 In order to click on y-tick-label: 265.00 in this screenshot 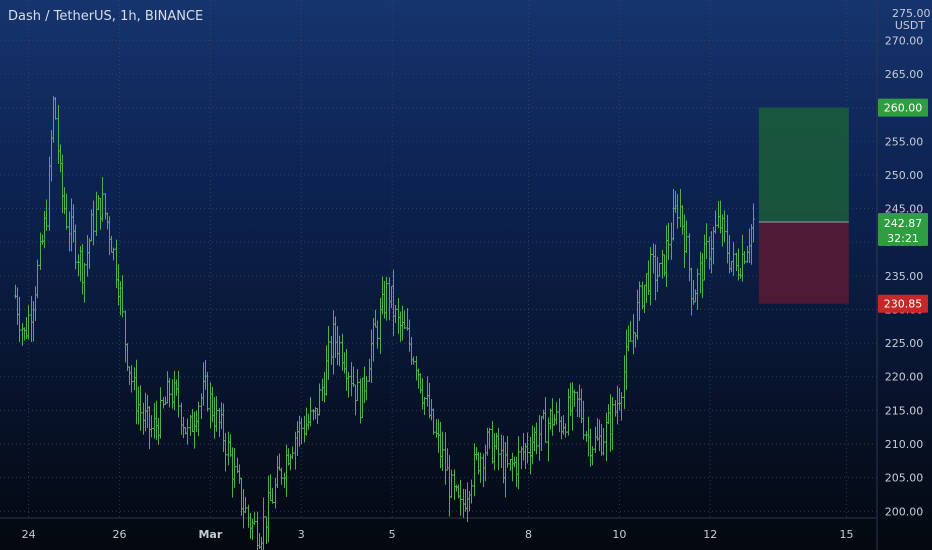, I will do `click(904, 74)`.